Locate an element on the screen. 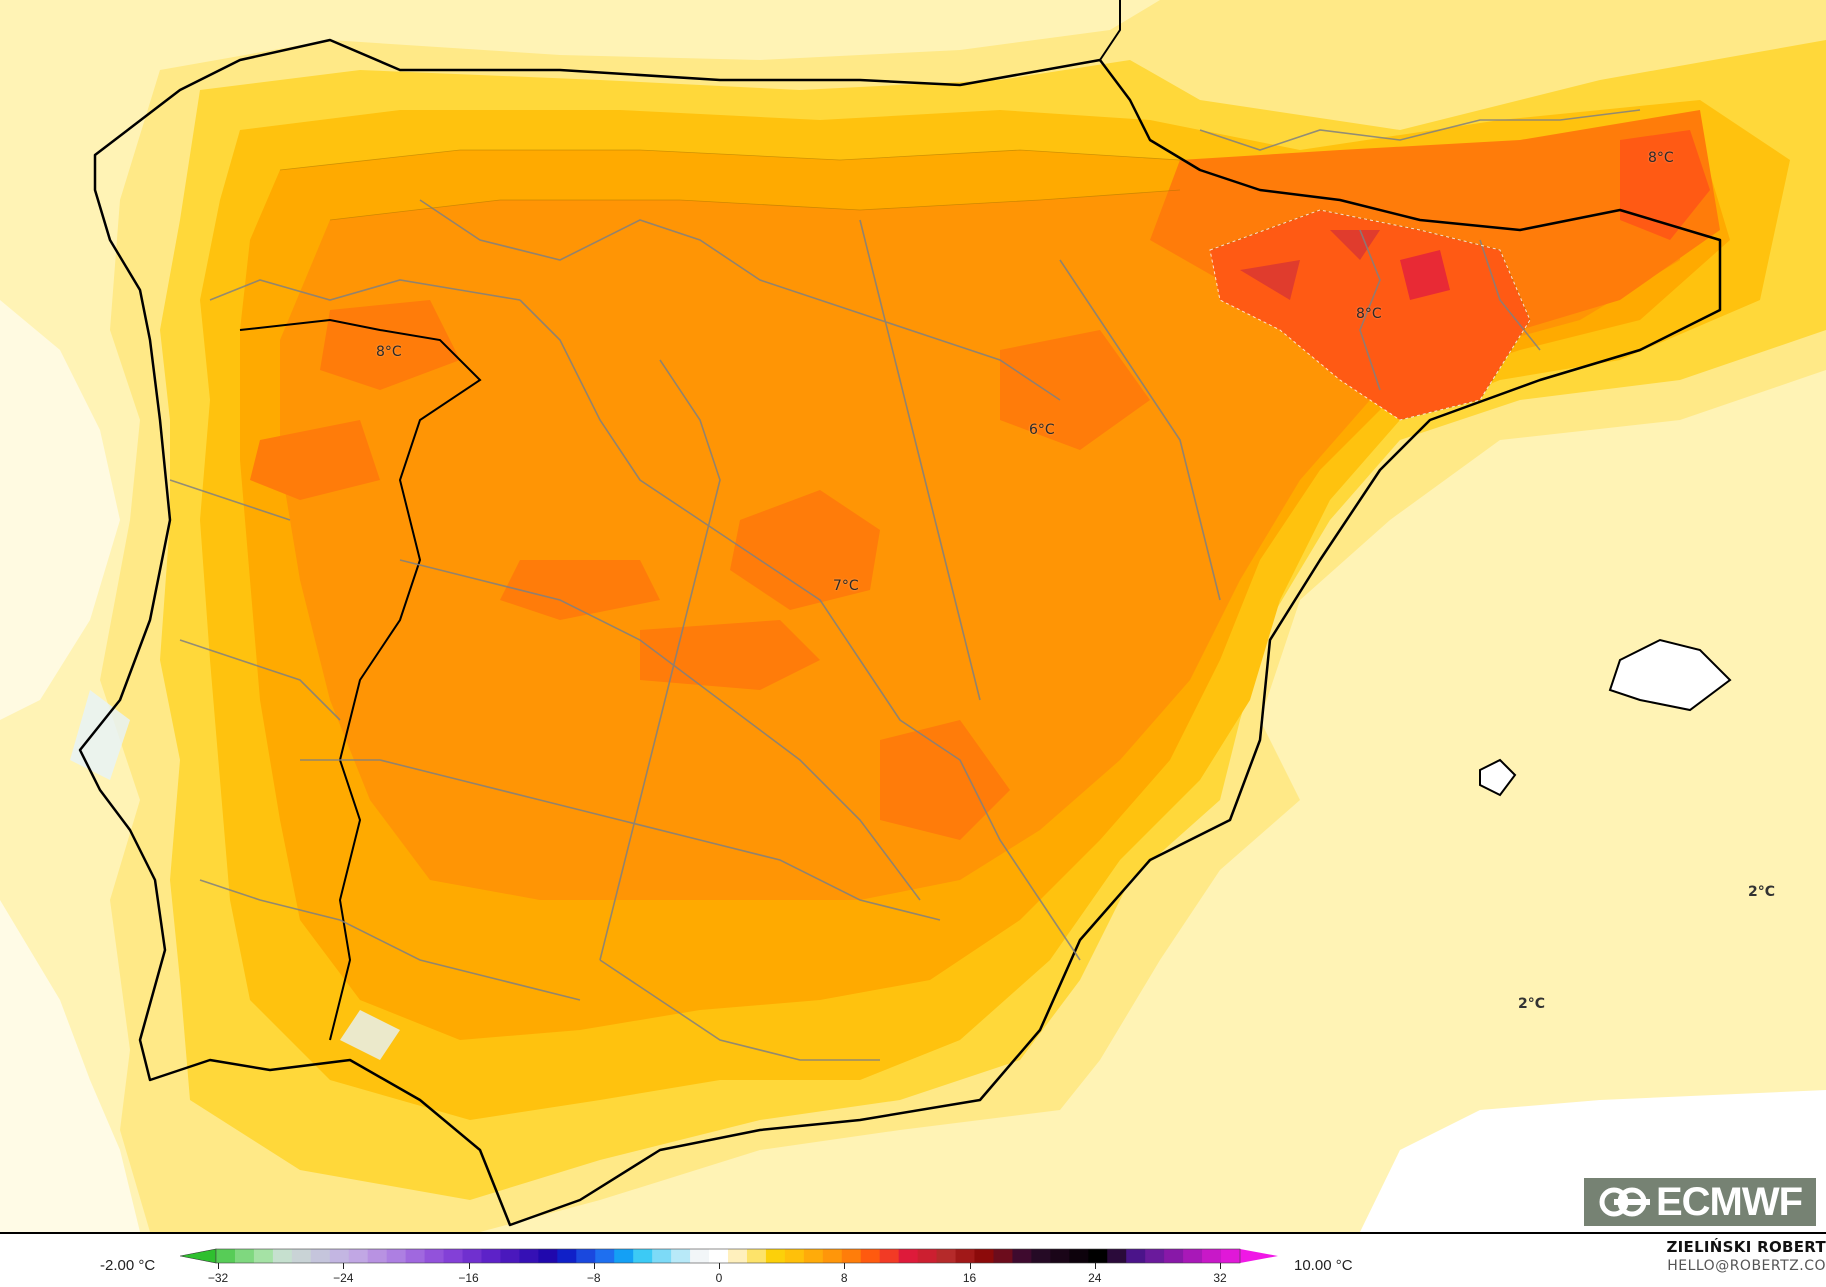  ecmwf-emblem-icon is located at coordinates (1624, 1202).